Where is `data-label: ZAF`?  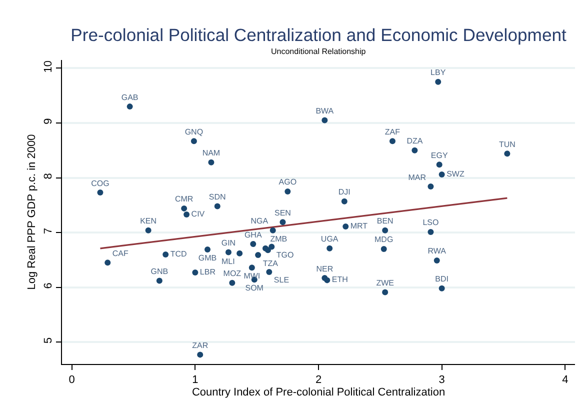 data-label: ZAF is located at coordinates (392, 131).